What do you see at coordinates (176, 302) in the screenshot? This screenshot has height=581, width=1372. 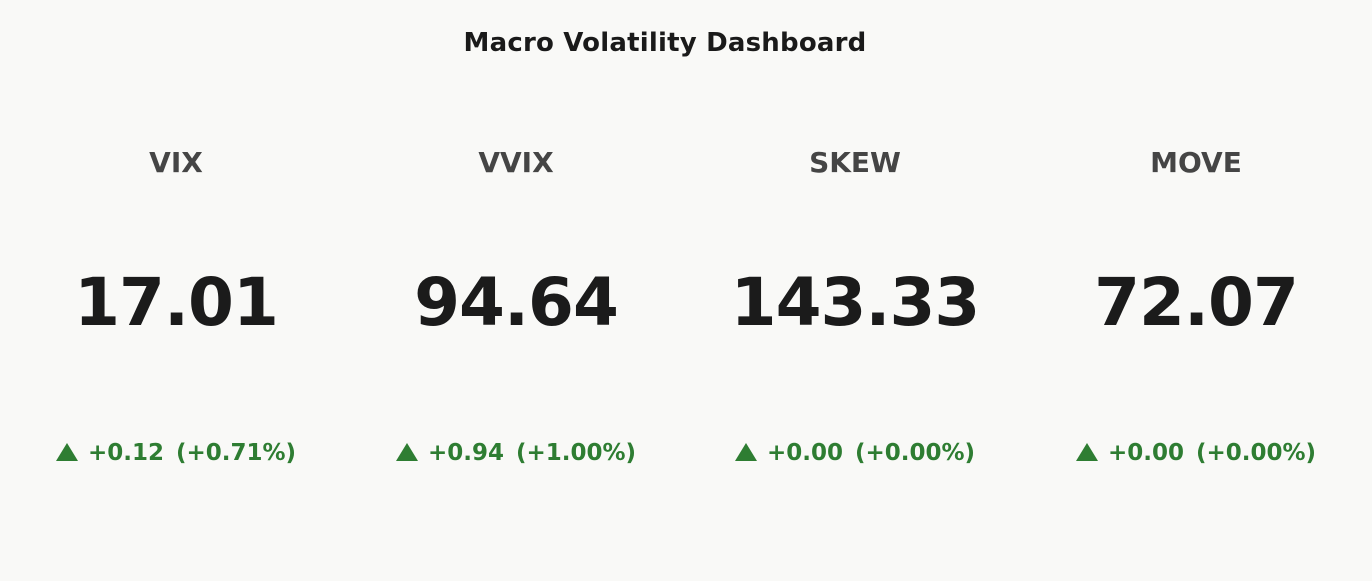 I see `metric-value: 17.01` at bounding box center [176, 302].